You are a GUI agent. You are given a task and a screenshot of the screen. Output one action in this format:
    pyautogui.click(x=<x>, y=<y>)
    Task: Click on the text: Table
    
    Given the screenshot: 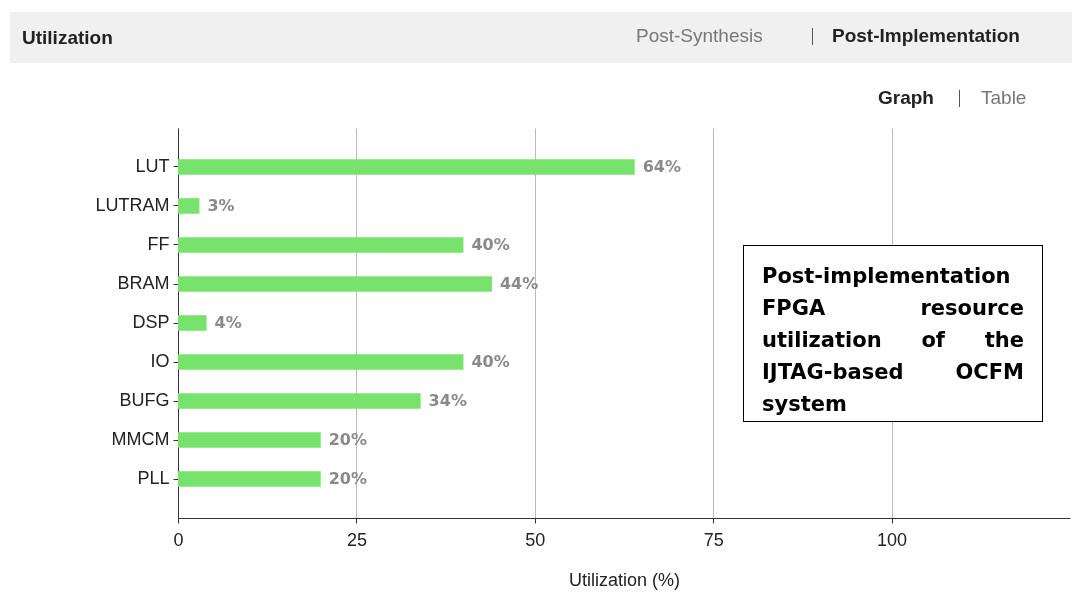 What is the action you would take?
    pyautogui.click(x=1004, y=98)
    